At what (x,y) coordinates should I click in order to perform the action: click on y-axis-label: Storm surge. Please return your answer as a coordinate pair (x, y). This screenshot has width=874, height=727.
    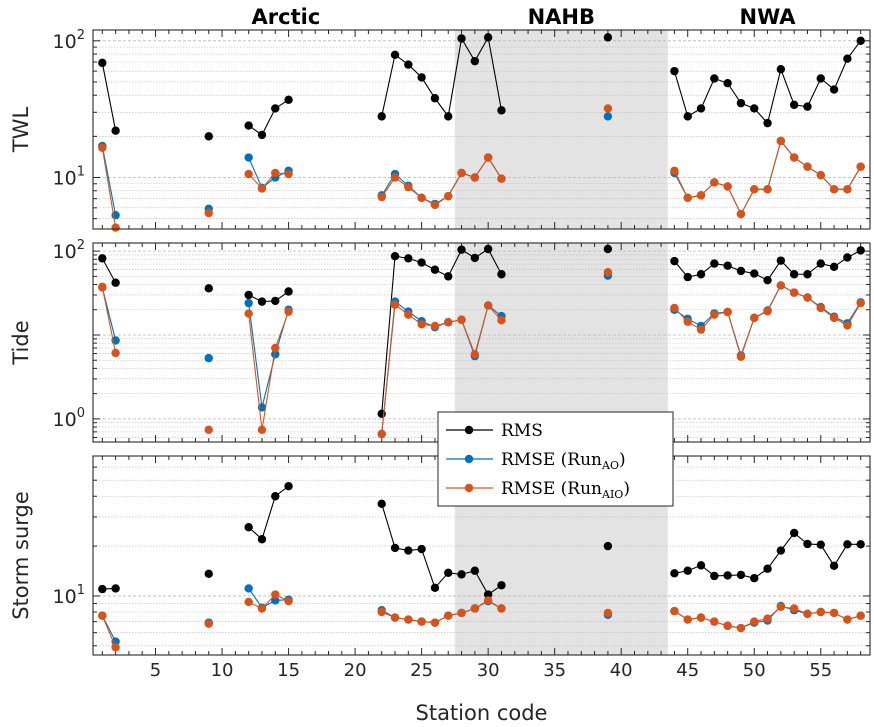
    Looking at the image, I should click on (21, 555).